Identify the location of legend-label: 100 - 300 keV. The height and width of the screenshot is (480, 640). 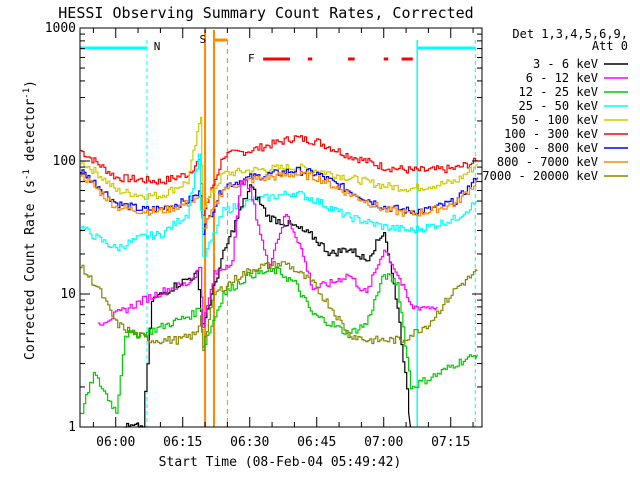
(551, 134).